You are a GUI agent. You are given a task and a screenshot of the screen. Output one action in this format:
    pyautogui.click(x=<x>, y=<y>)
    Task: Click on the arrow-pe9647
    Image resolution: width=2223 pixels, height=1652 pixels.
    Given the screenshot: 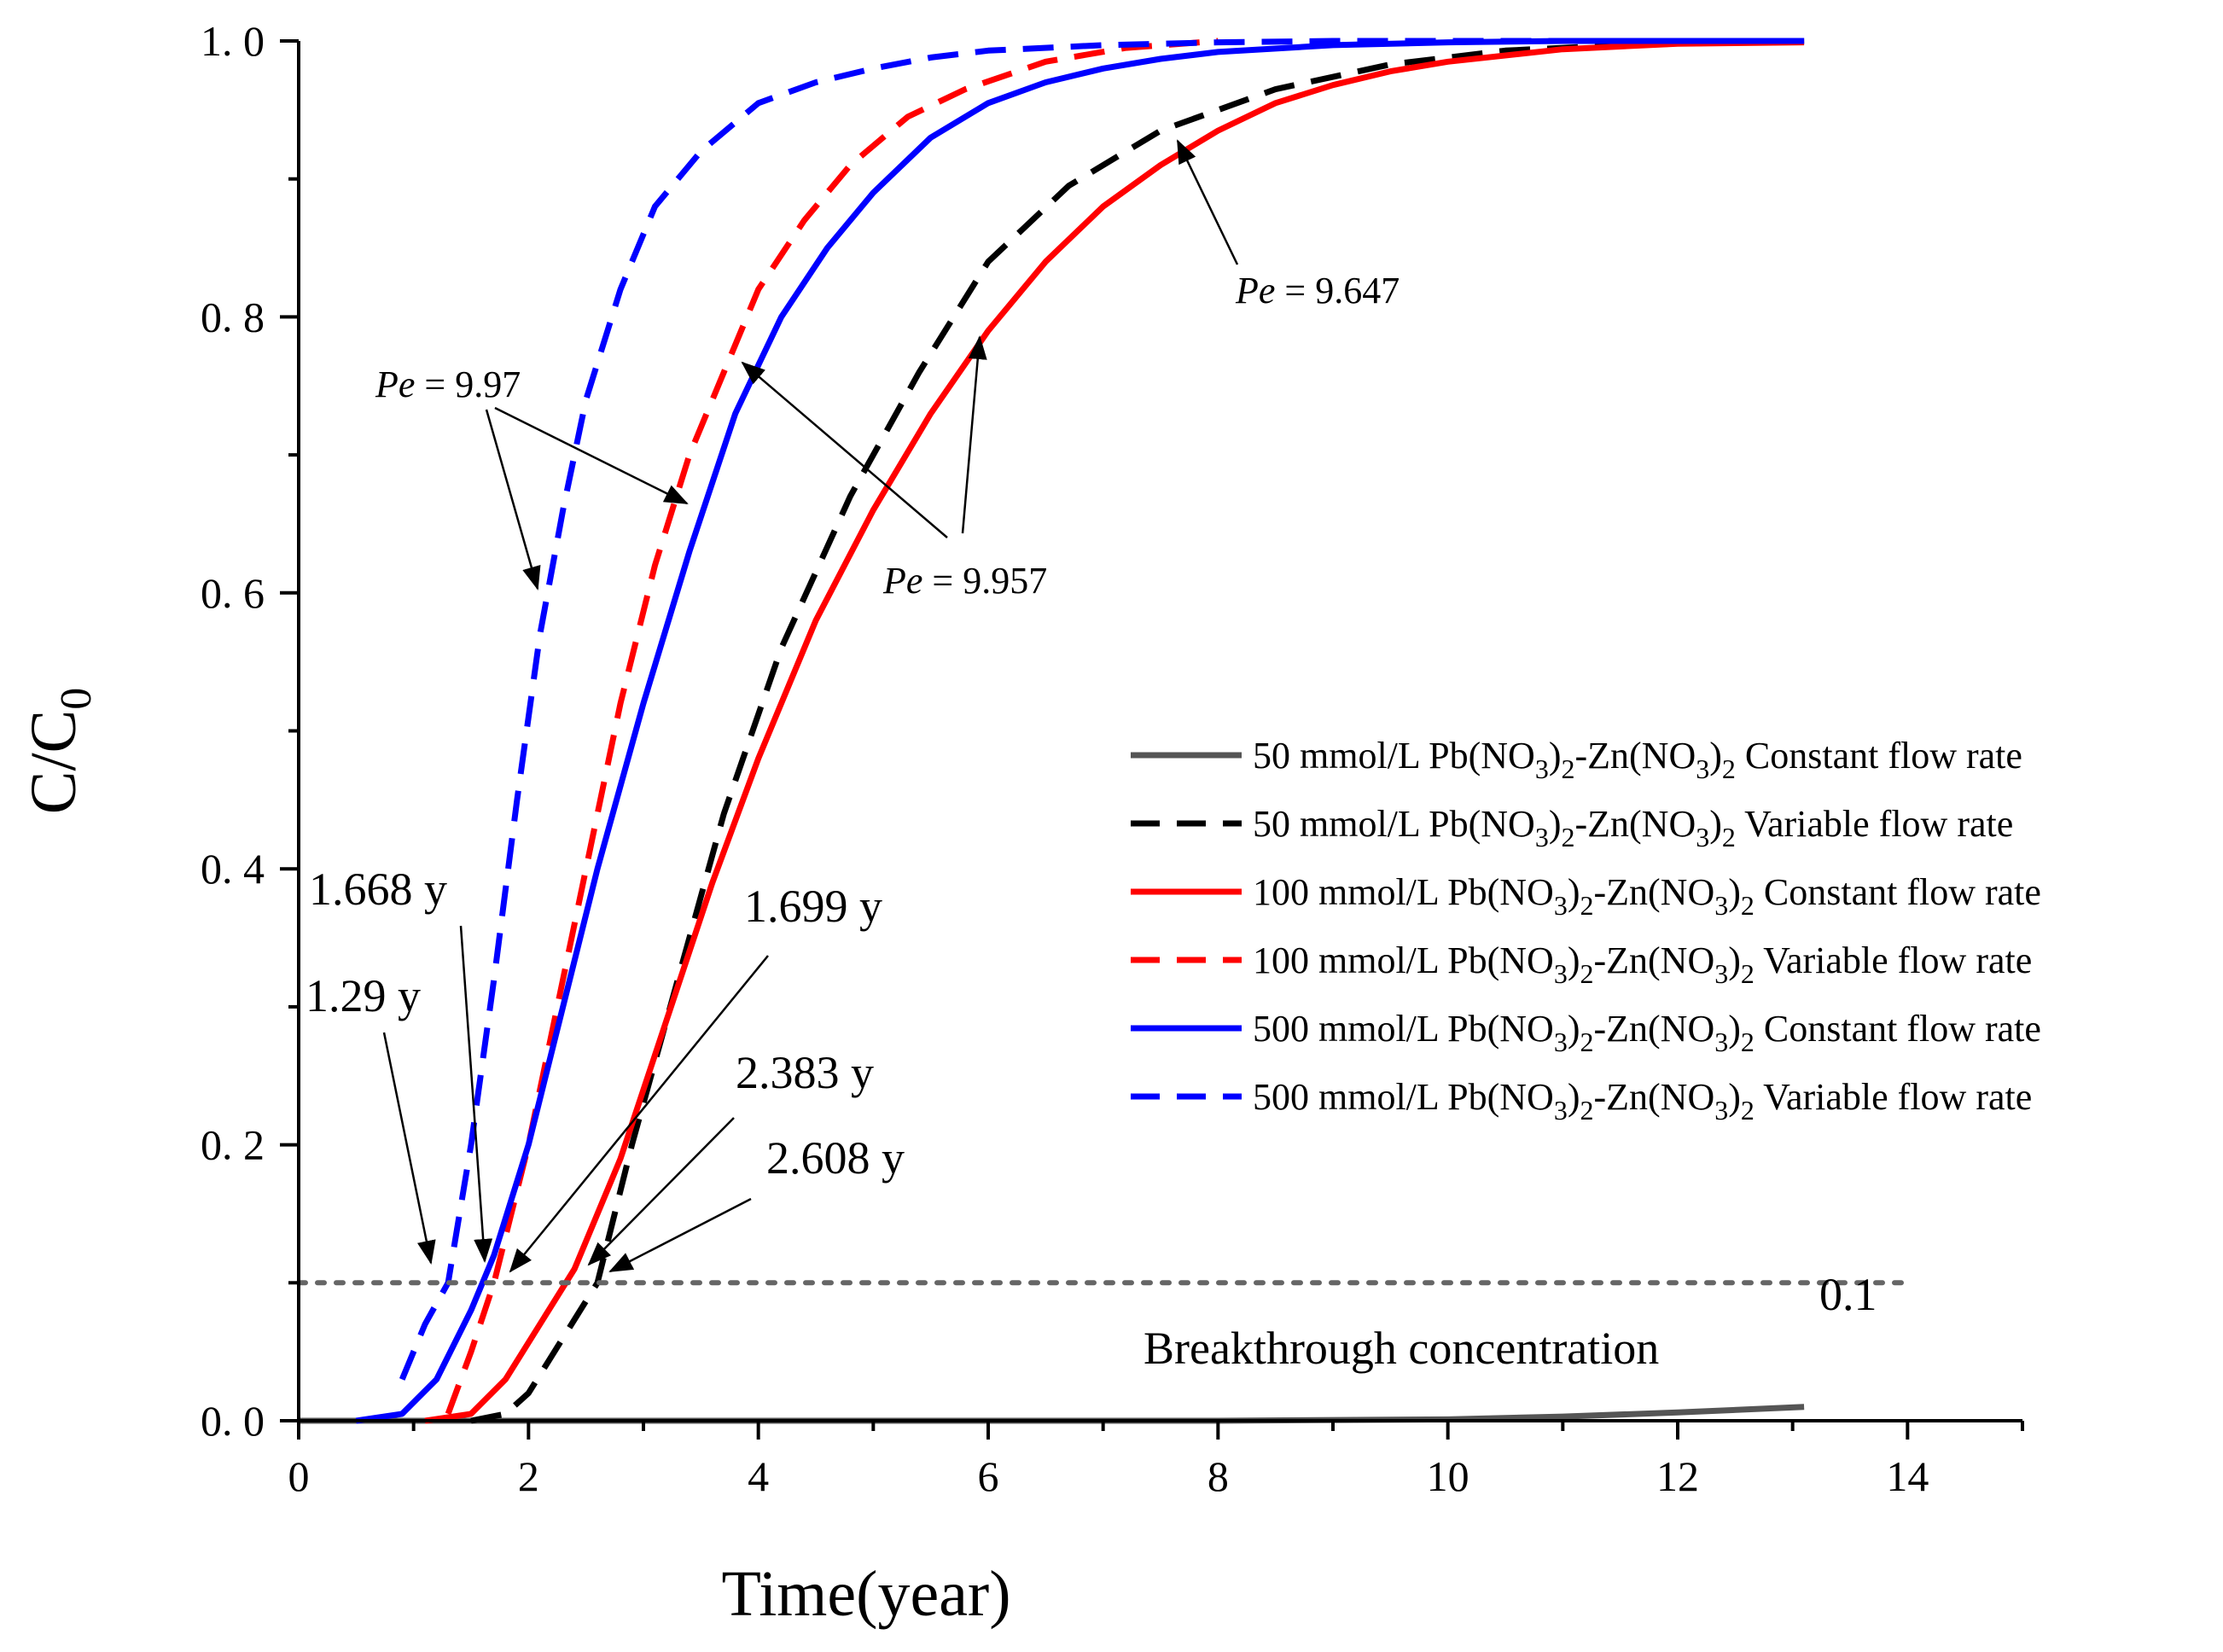 What is the action you would take?
    pyautogui.click(x=1207, y=202)
    